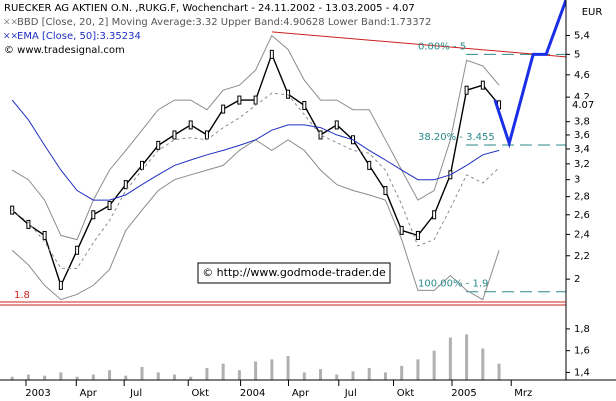 The width and height of the screenshot is (616, 401). Describe the element at coordinates (582, 35) in the screenshot. I see `y-tick-label: 5,4` at that location.